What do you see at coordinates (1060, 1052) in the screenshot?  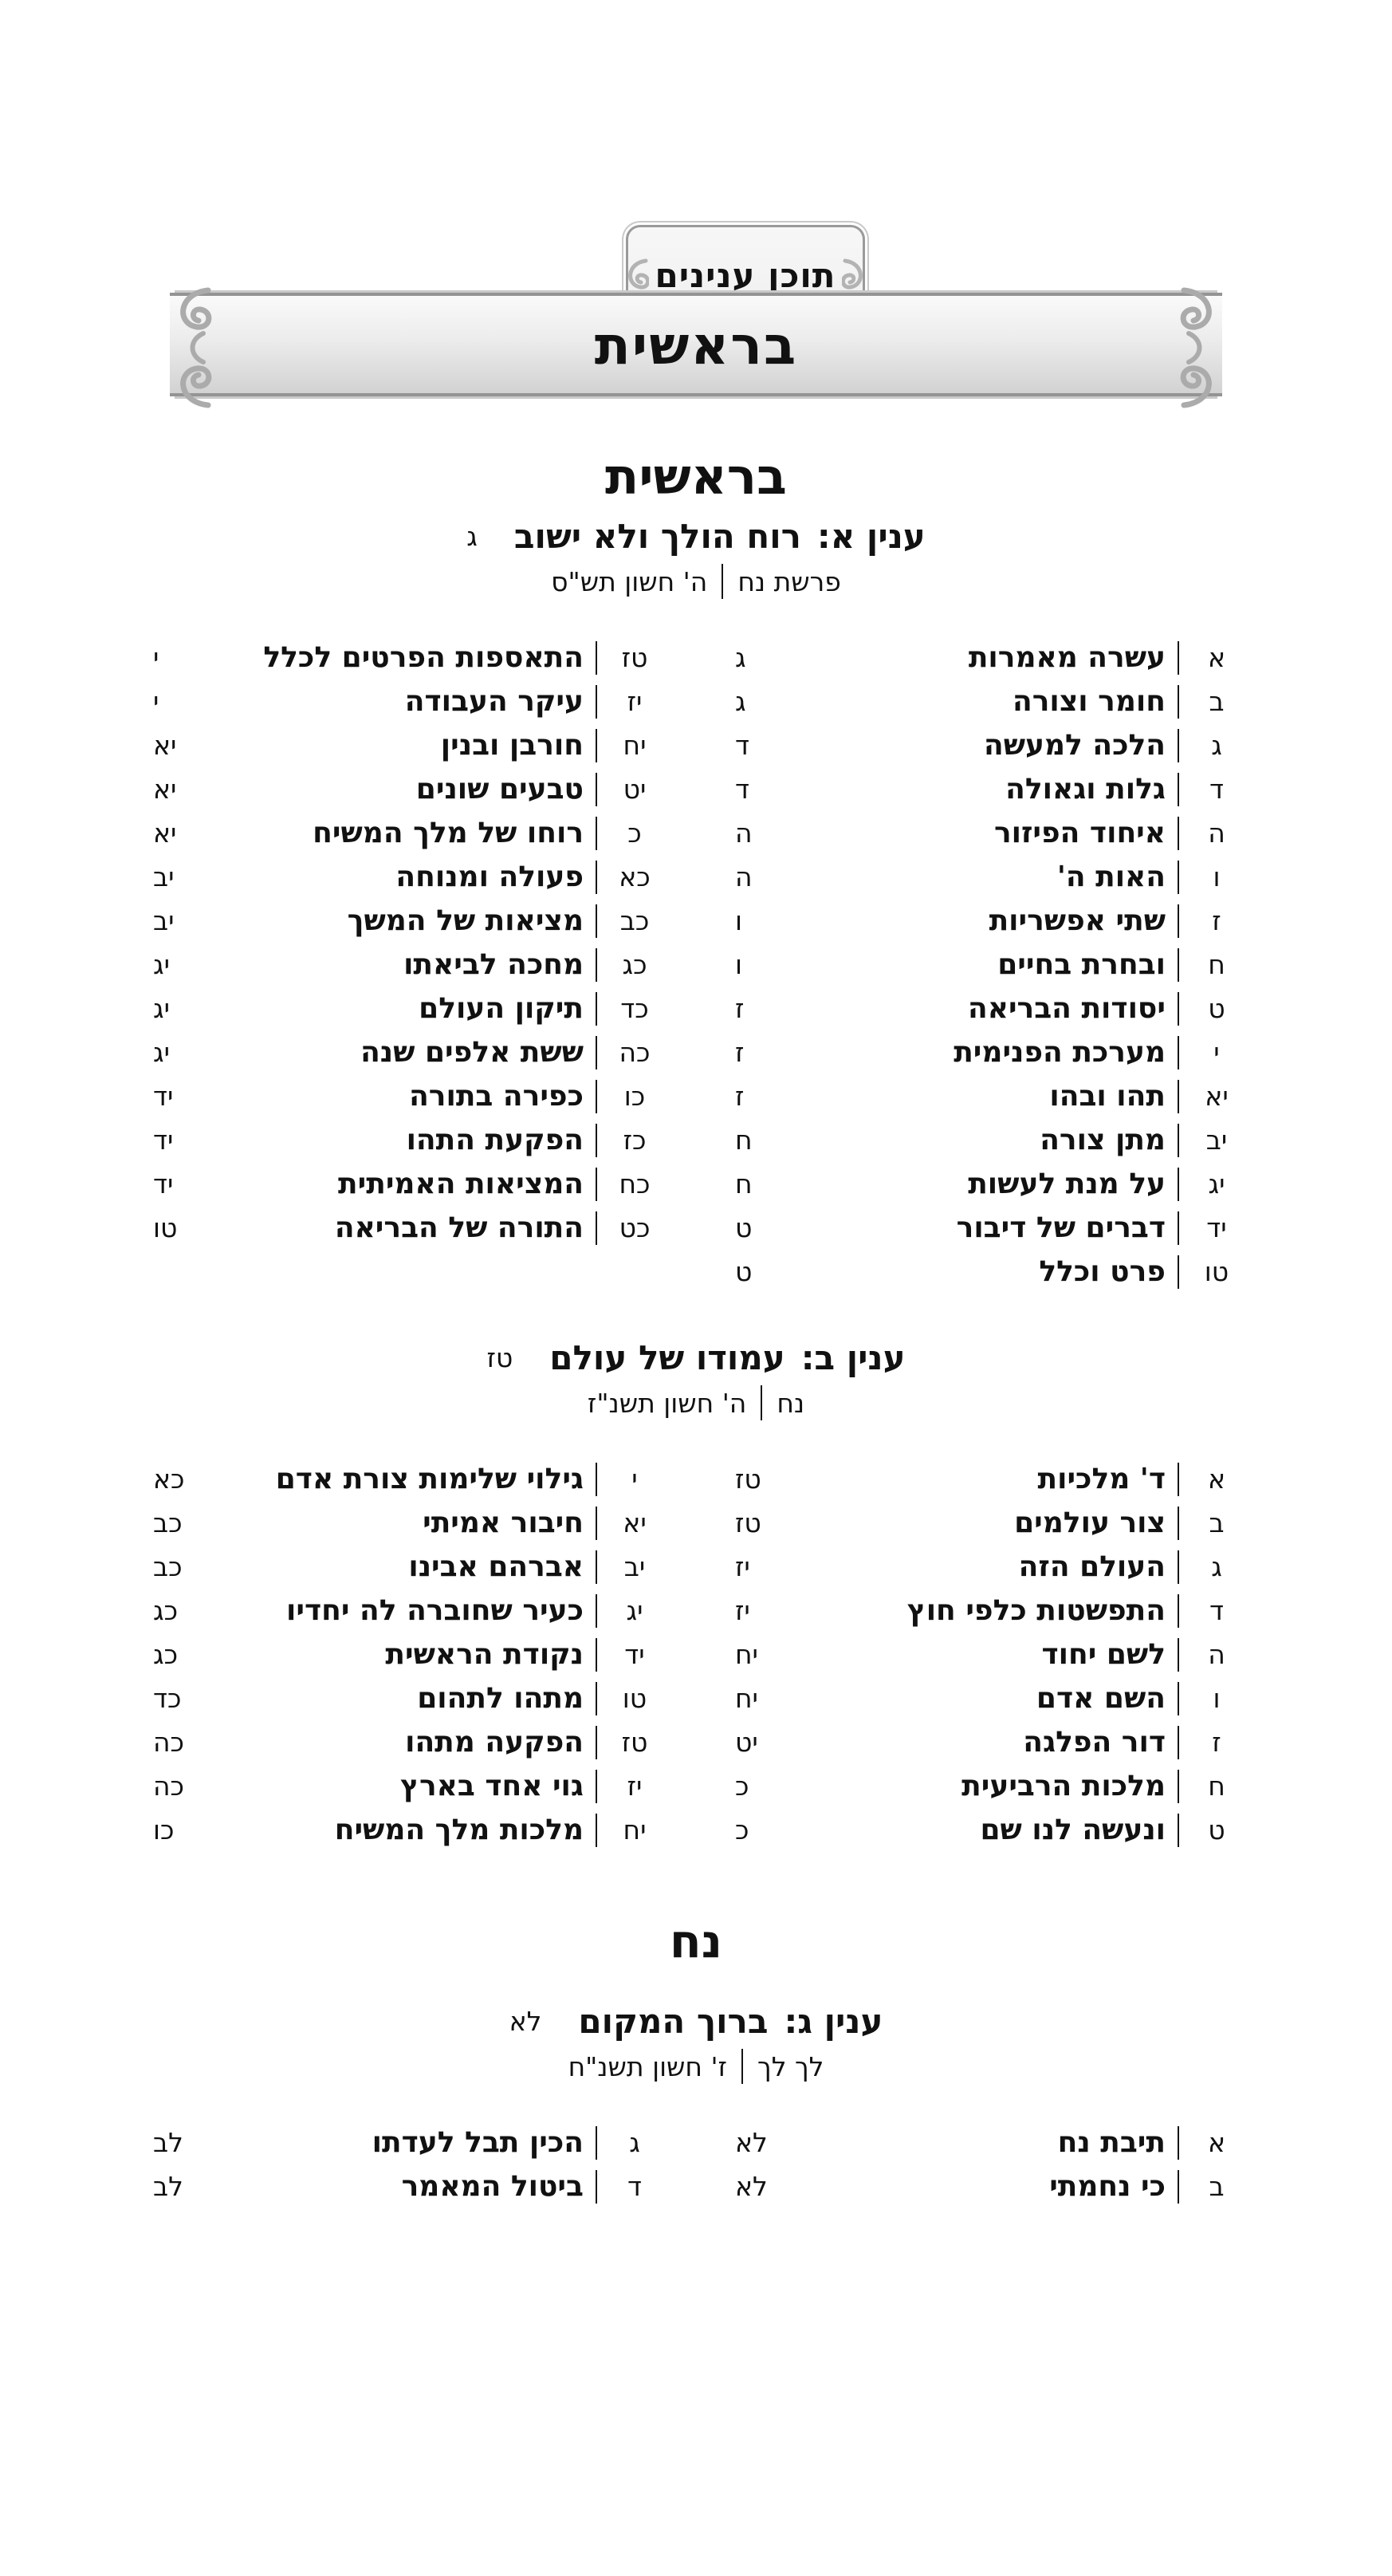 I see `row-title: מערכת הפנימית` at bounding box center [1060, 1052].